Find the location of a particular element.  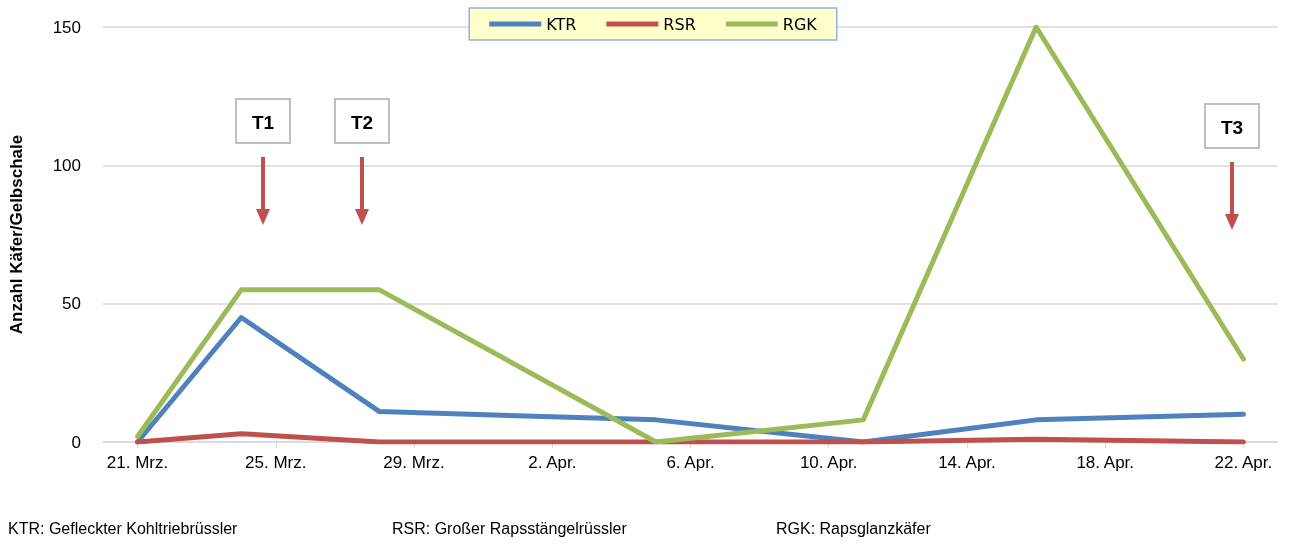

legend-label: KTR is located at coordinates (561, 24).